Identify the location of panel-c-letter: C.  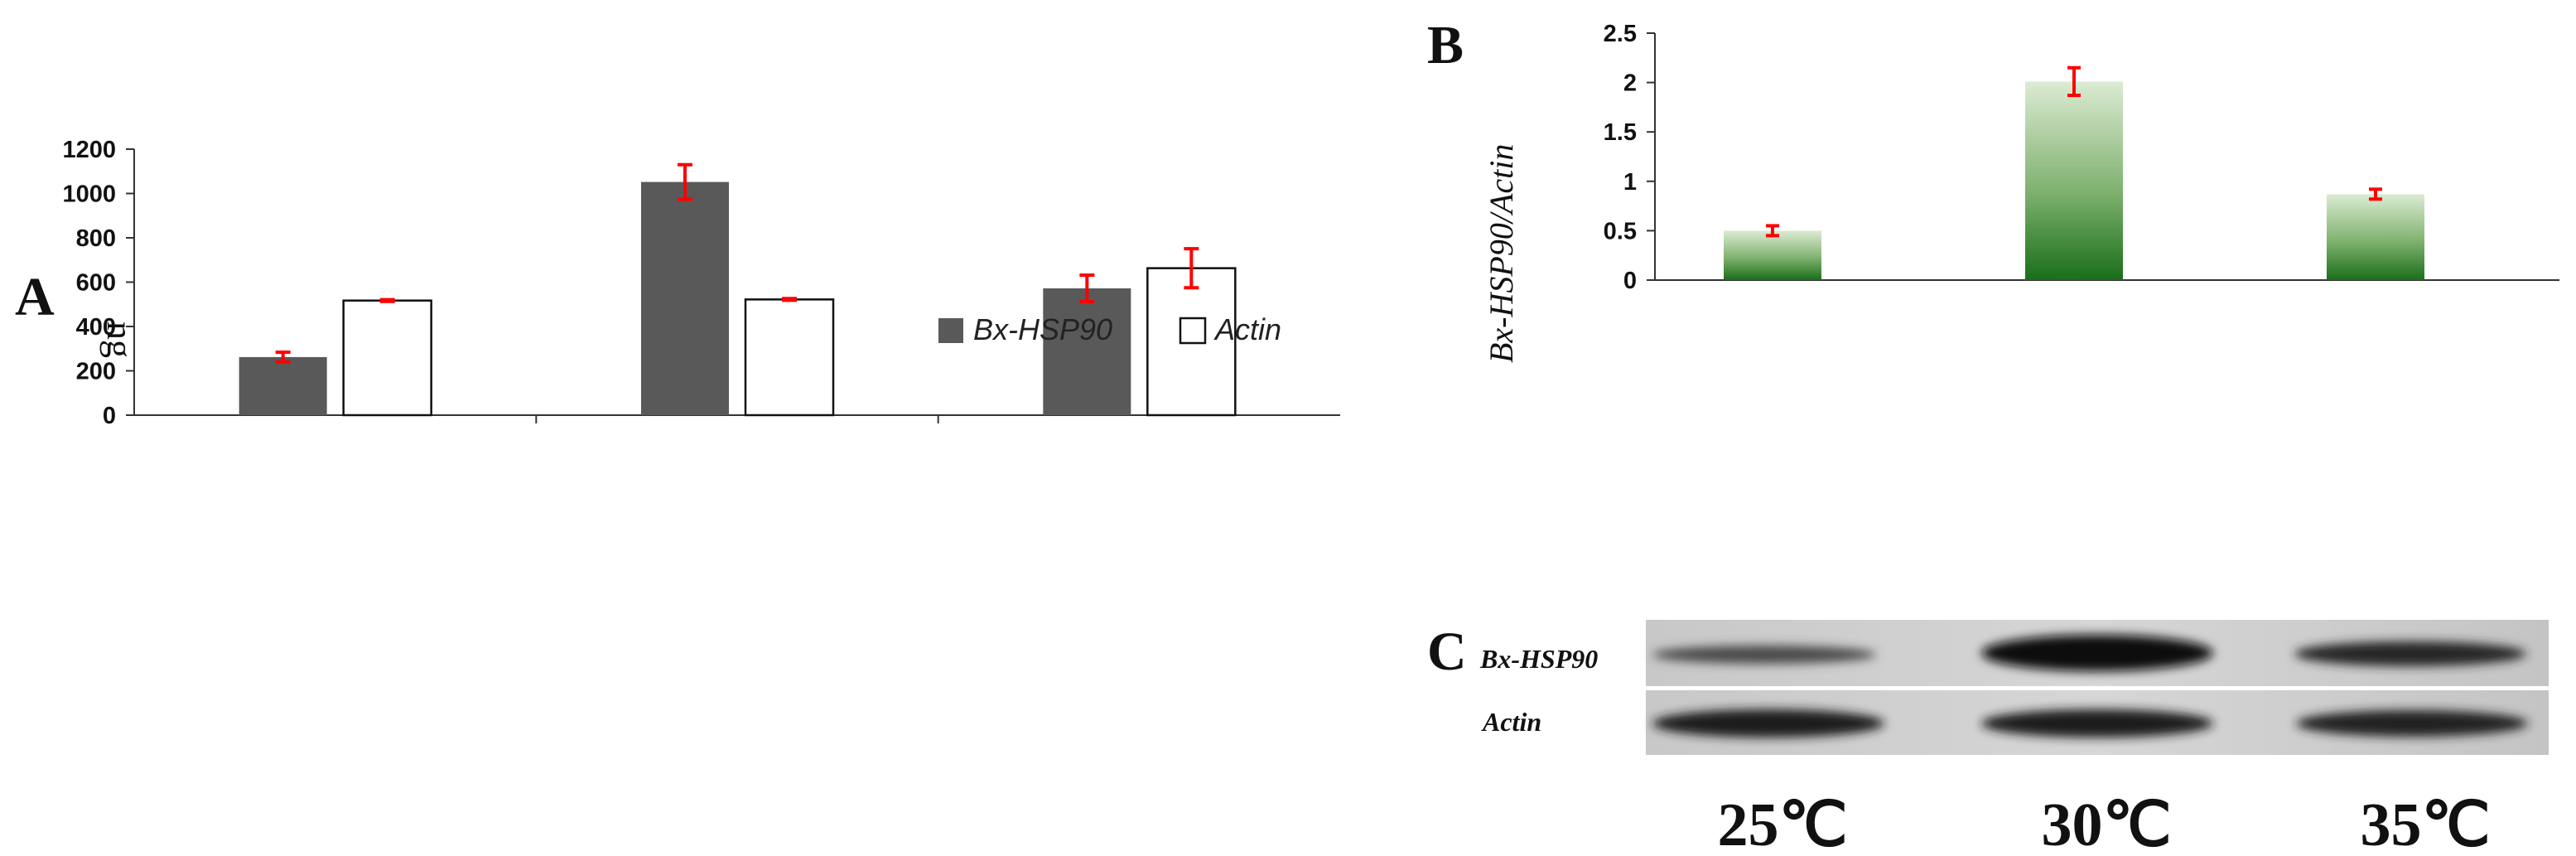
(1447, 651).